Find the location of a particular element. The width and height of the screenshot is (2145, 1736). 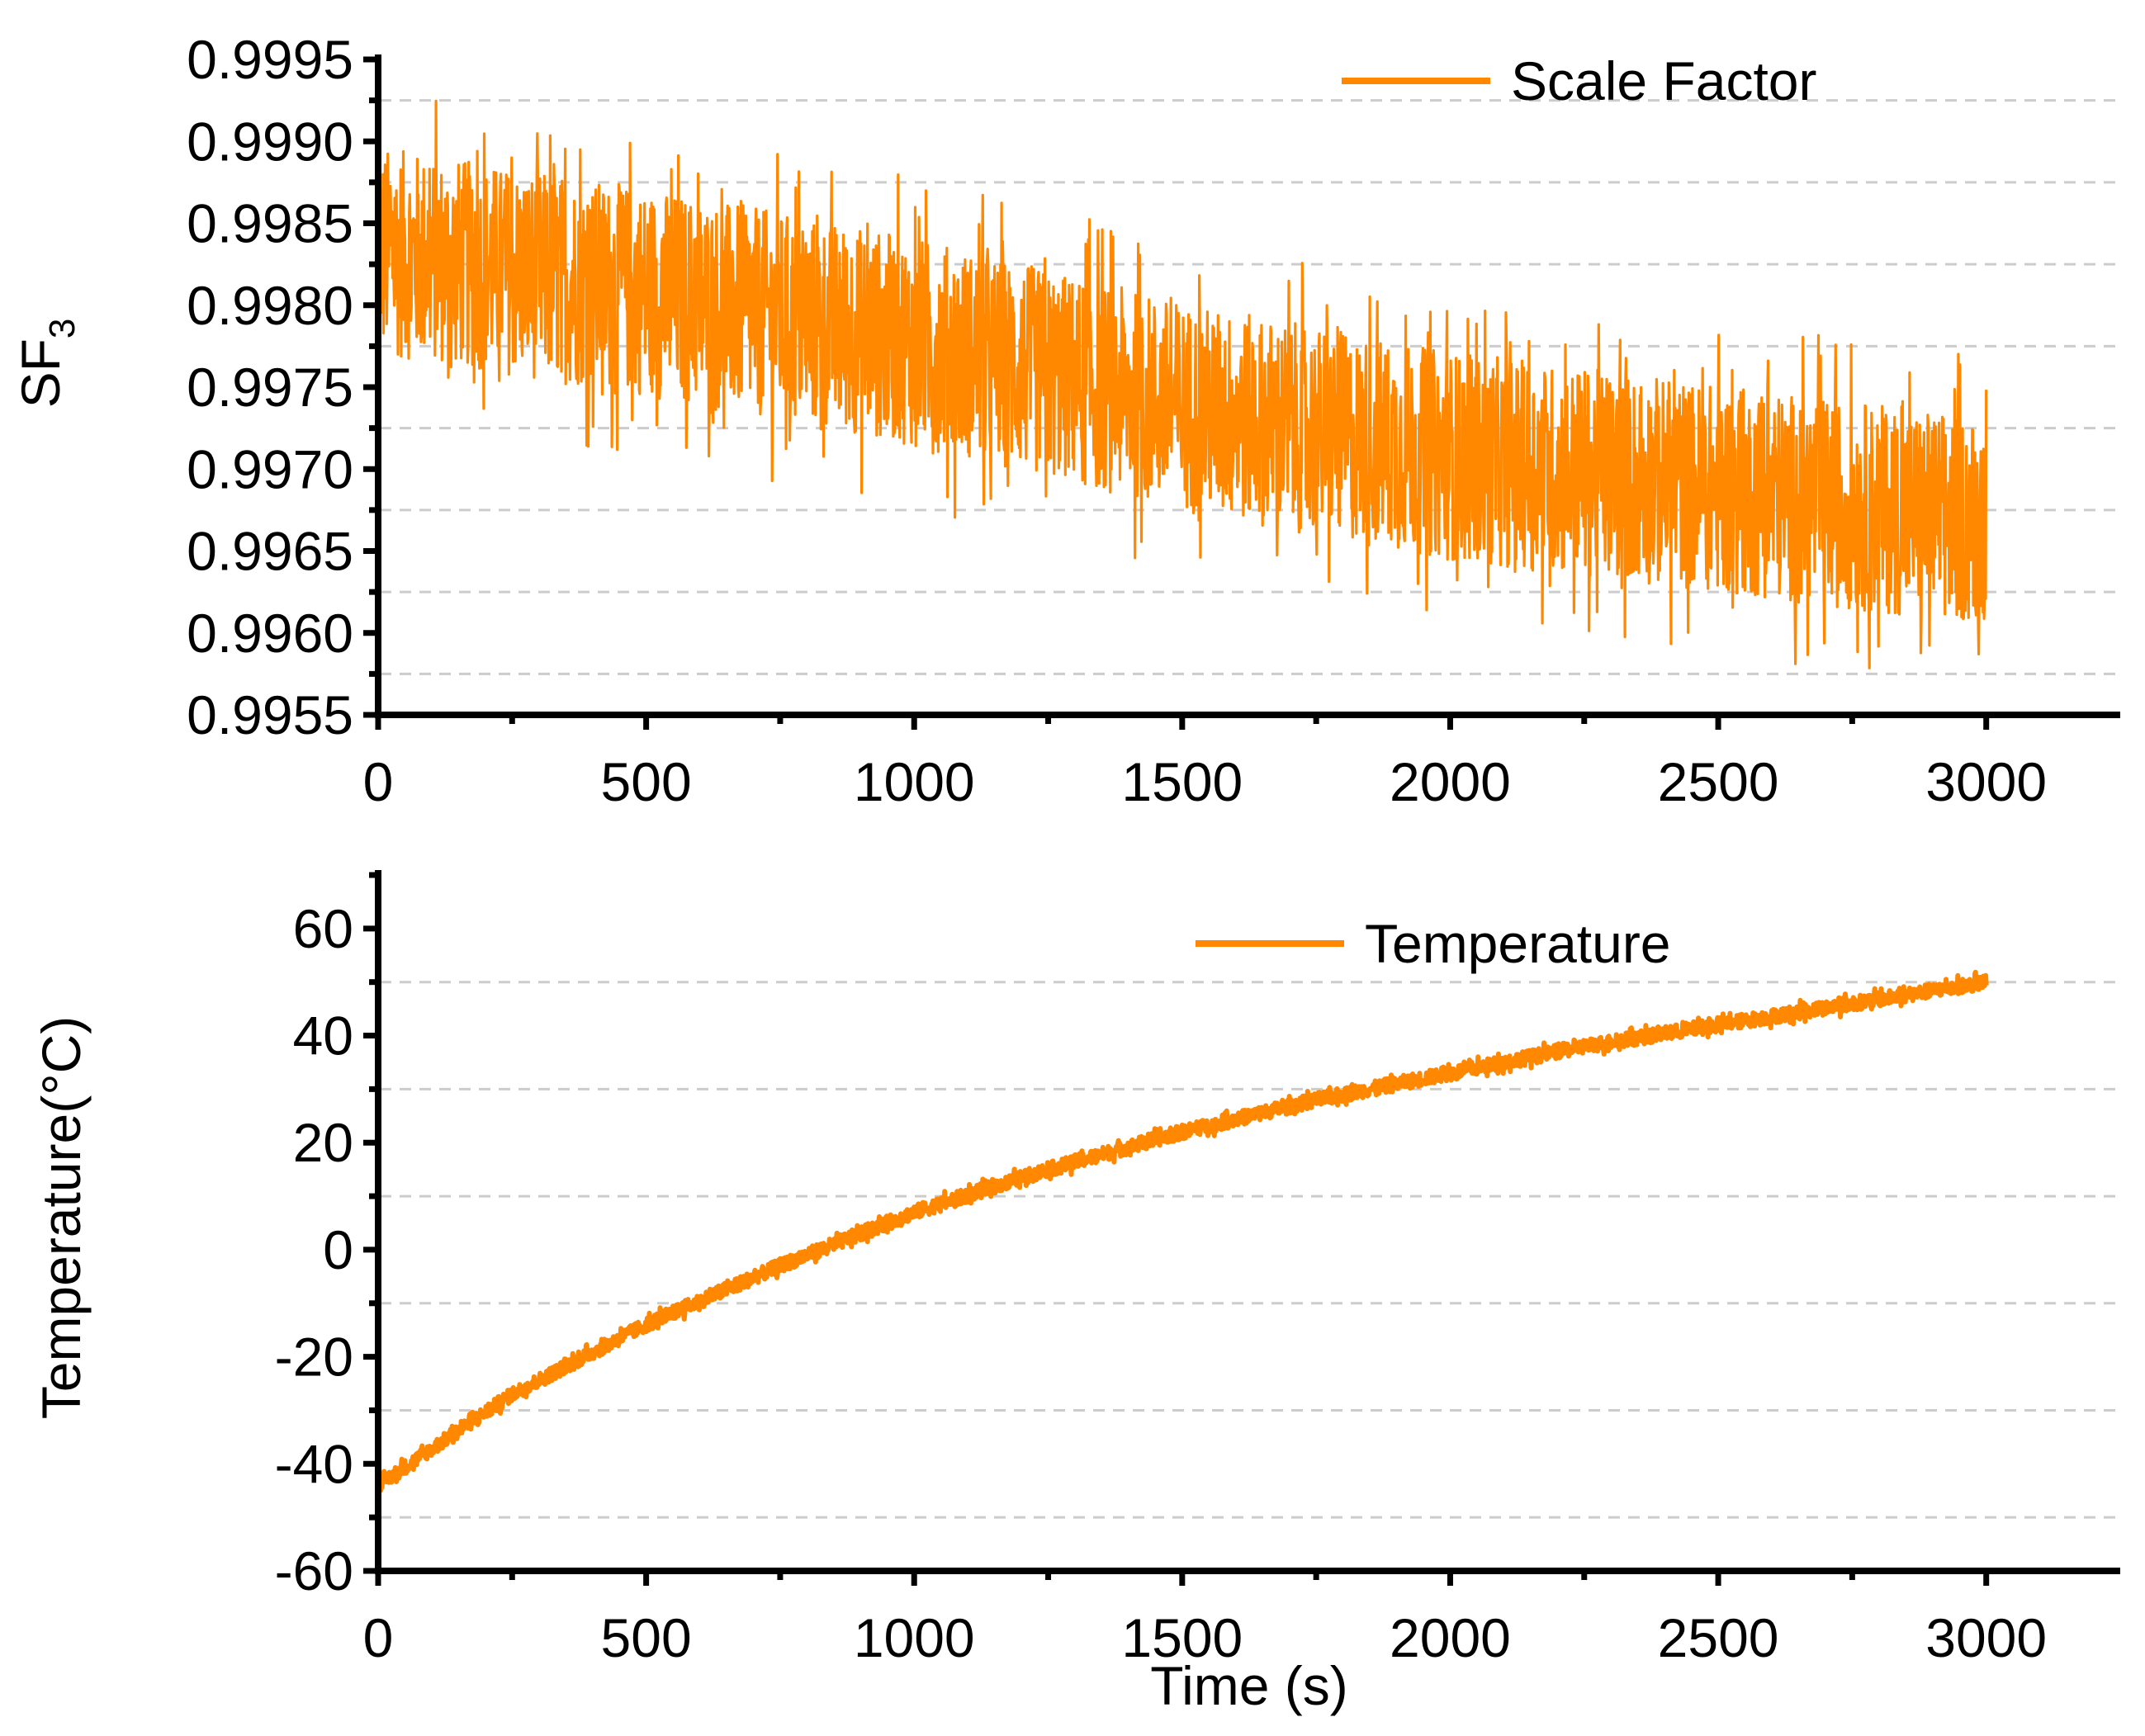

top-legend: Scale Factor is located at coordinates (1579, 80).